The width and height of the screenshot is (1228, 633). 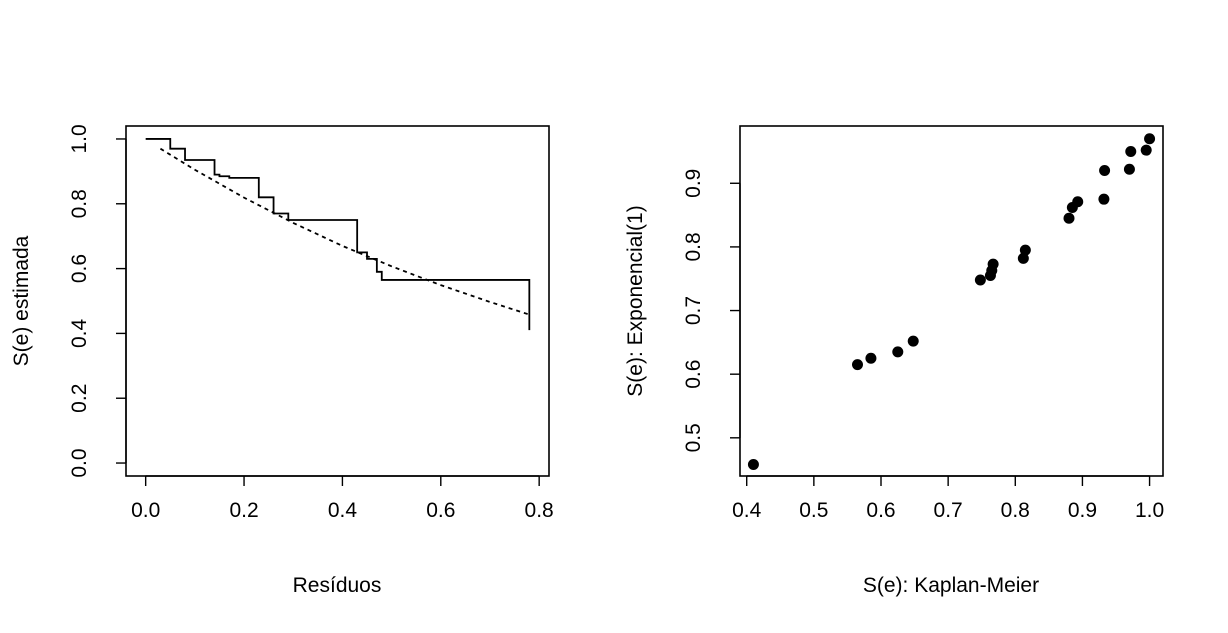 What do you see at coordinates (693, 310) in the screenshot?
I see `y-tick-label: 0.7` at bounding box center [693, 310].